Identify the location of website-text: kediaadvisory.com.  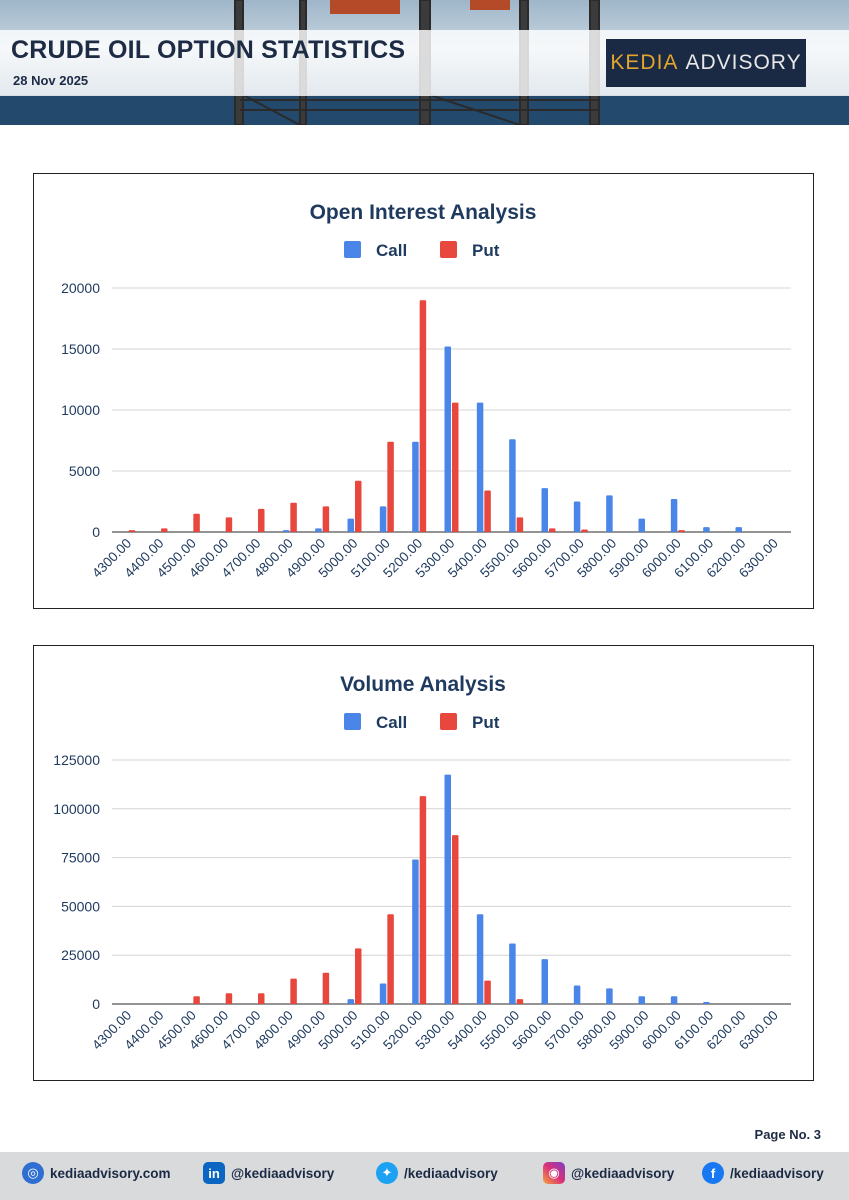
(110, 1173).